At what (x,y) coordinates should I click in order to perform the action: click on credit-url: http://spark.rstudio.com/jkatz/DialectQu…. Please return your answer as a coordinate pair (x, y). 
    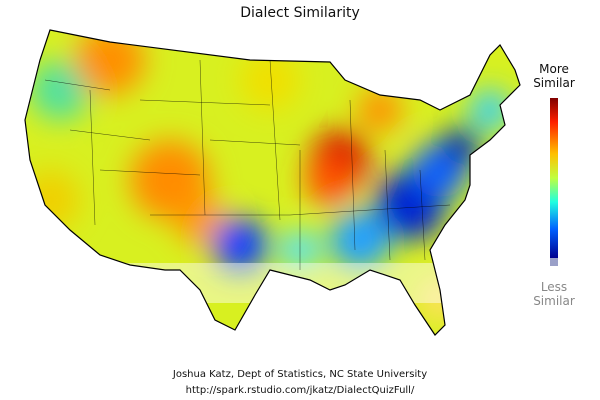
    Looking at the image, I should click on (300, 390).